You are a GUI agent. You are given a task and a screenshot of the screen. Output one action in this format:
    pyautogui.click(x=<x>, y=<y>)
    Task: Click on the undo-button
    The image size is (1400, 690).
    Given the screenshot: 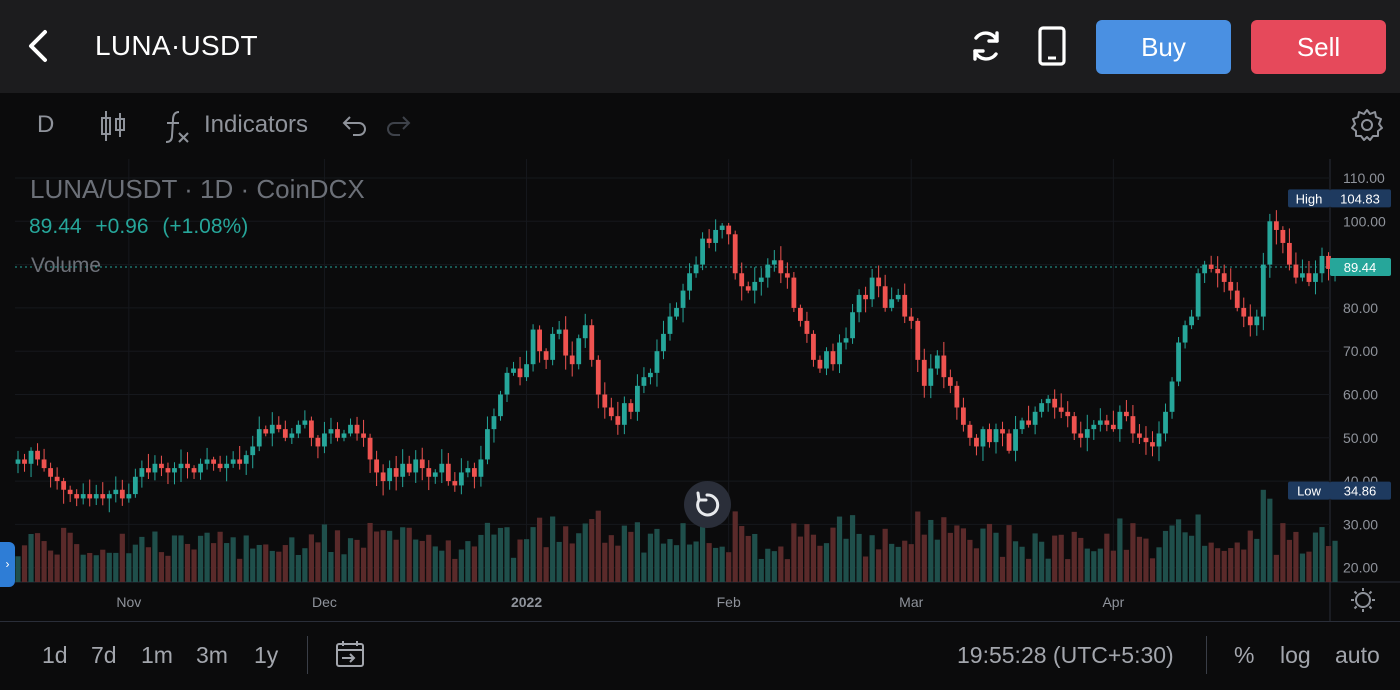 What is the action you would take?
    pyautogui.click(x=353, y=128)
    